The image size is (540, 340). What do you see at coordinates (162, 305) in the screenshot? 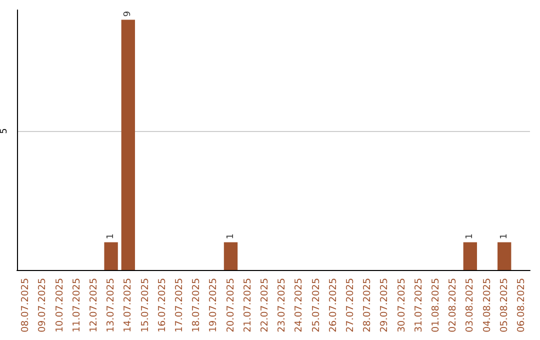
I see `x-tick-label: 16.07.2025` at bounding box center [162, 305].